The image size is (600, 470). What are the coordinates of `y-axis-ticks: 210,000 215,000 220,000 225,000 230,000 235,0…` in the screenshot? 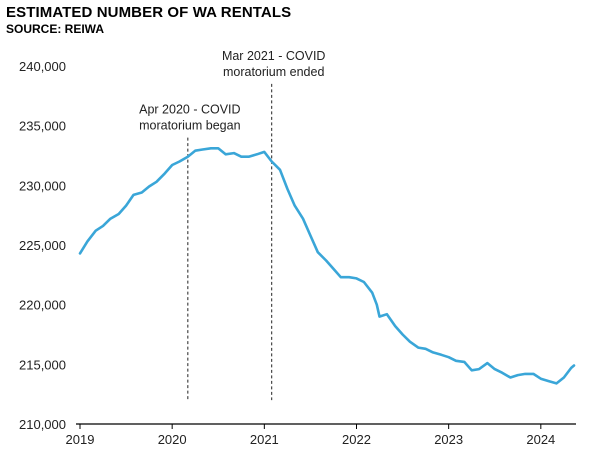 It's located at (42, 245).